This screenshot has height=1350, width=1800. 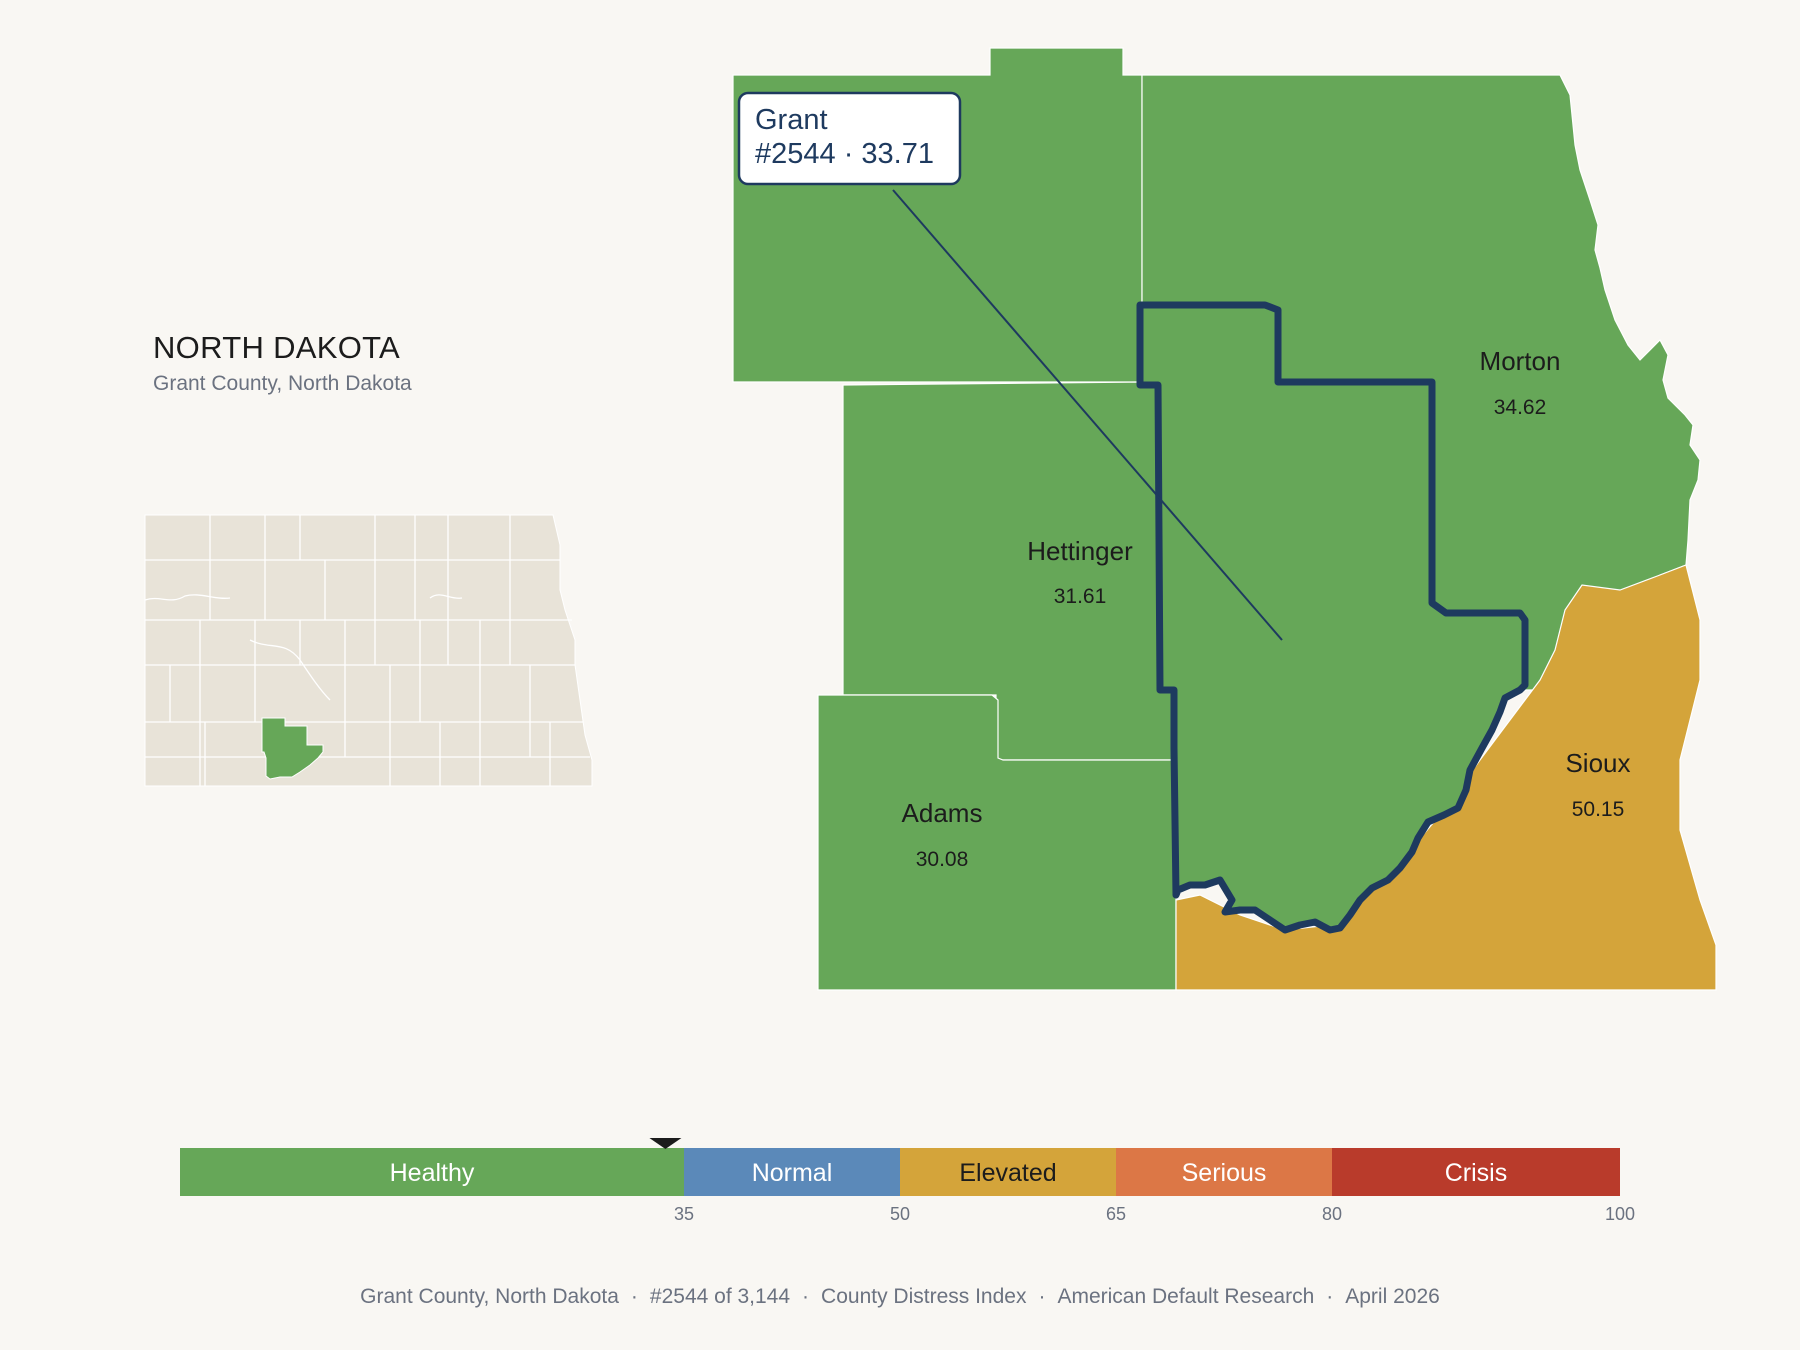 I want to click on state-title: NORTH DAKOTA, so click(x=277, y=347).